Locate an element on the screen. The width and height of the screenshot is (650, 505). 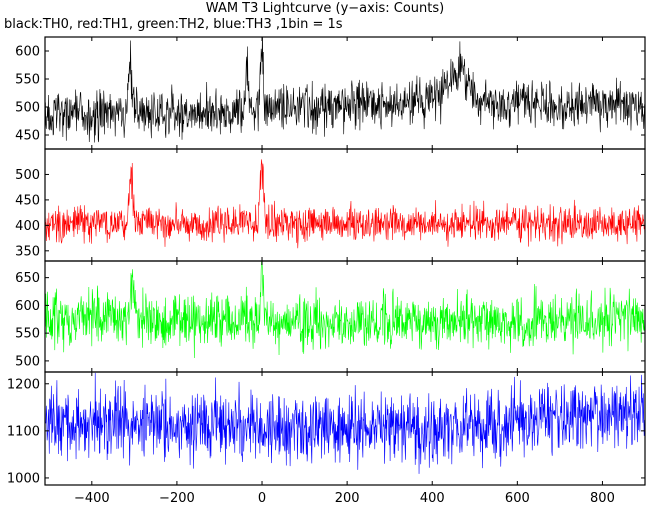
x-tick-label: −400 is located at coordinates (92, 498).